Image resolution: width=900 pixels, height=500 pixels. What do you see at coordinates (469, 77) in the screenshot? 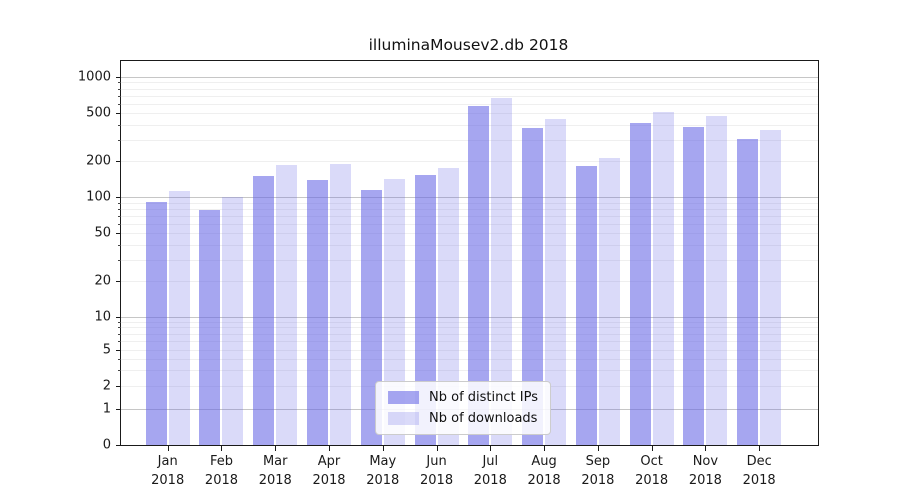
I see `major-gridline` at bounding box center [469, 77].